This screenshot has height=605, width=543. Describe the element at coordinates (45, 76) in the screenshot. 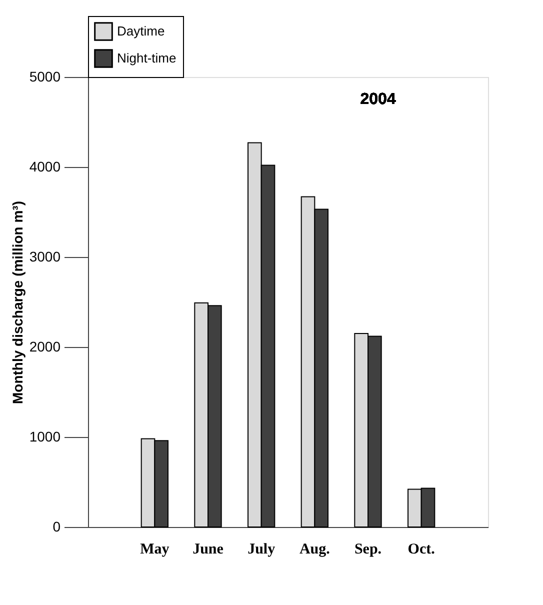

I see `y-tick-label: 5000` at that location.